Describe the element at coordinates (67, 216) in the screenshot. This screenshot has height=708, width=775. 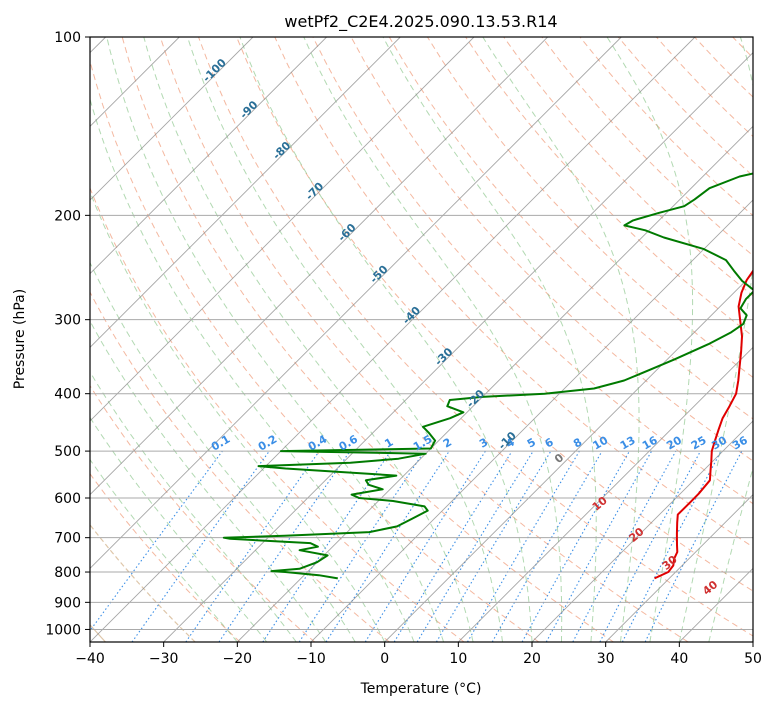
I see `y-tick-label: 200` at that location.